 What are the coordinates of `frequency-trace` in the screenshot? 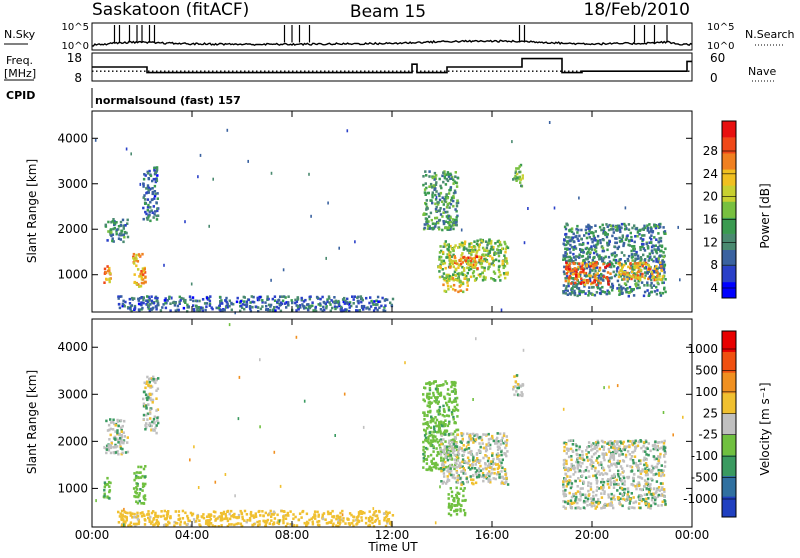 It's located at (392, 65).